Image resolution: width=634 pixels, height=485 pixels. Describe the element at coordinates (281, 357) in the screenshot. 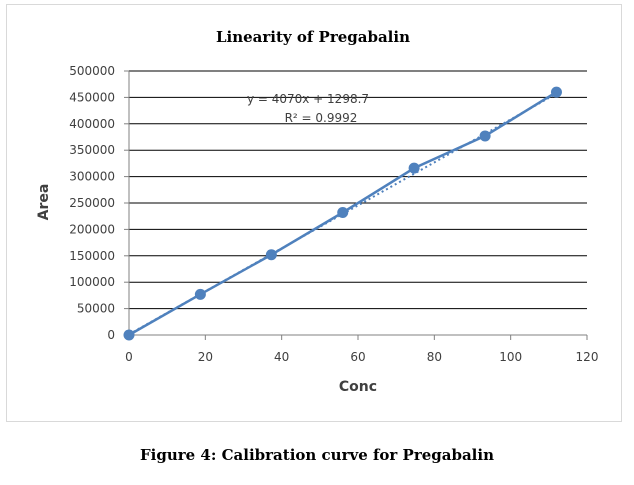

I see `x-tick-label: 40` at that location.